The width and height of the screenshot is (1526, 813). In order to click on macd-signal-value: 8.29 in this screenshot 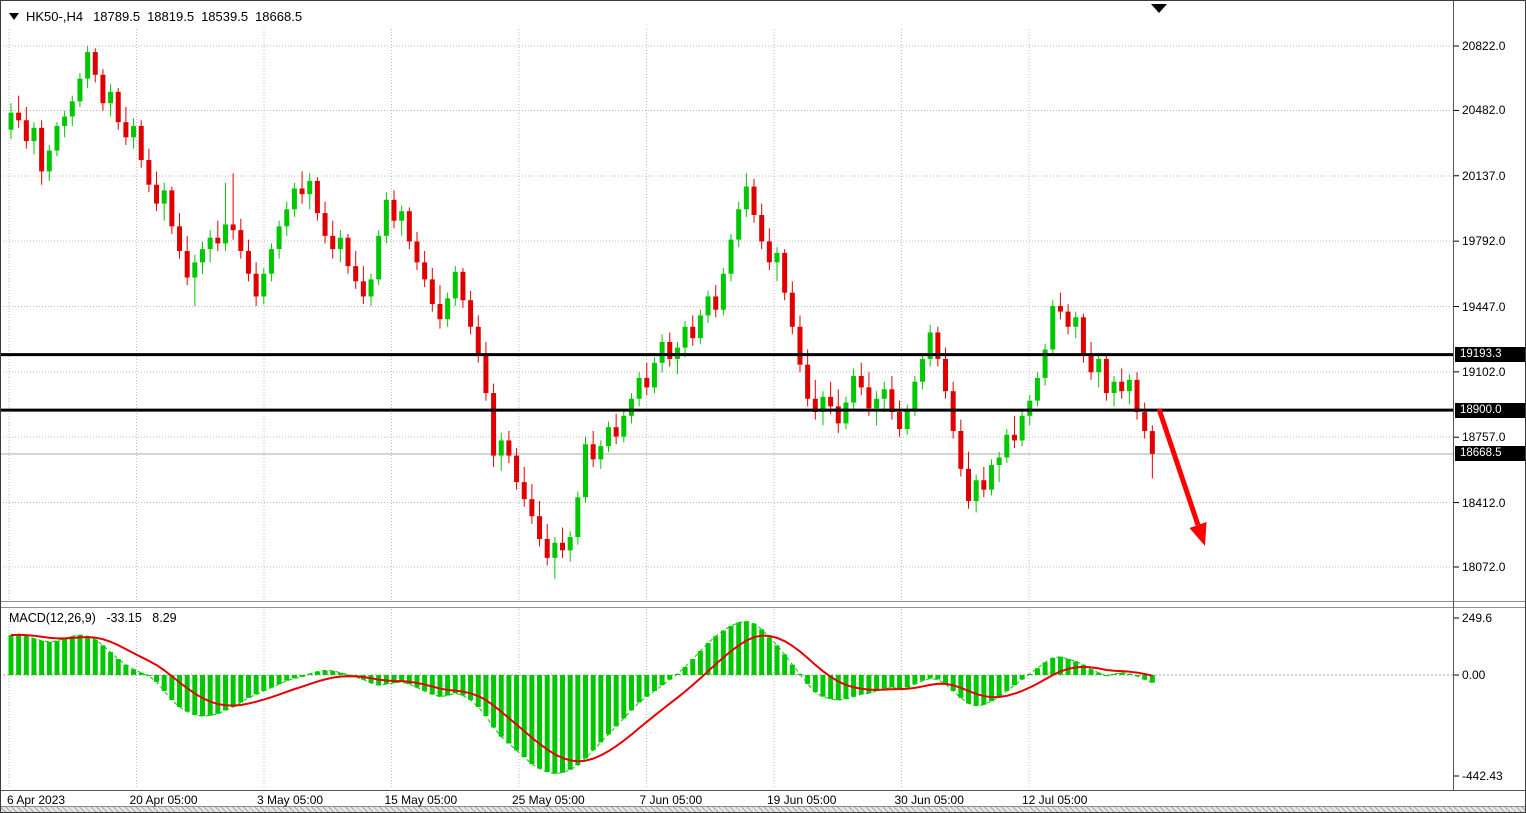, I will do `click(164, 618)`.